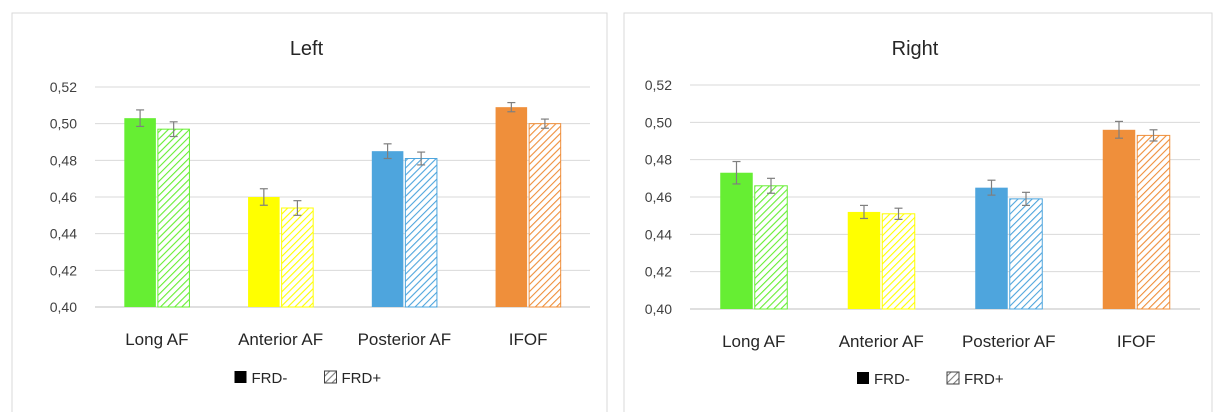 Image resolution: width=1215 pixels, height=412 pixels. I want to click on chart-title: Right, so click(915, 49).